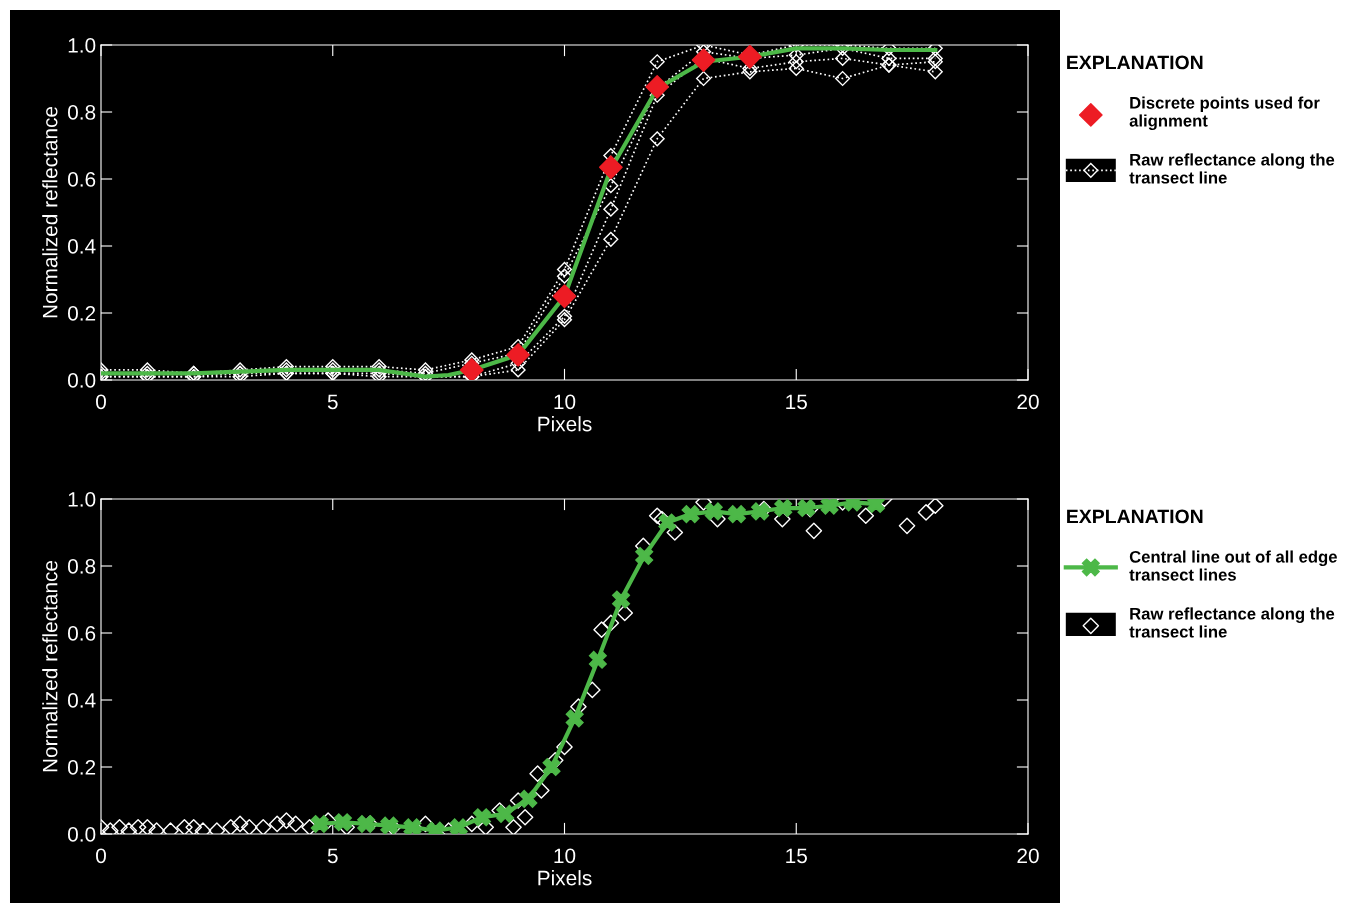 The width and height of the screenshot is (1364, 903). What do you see at coordinates (1233, 565) in the screenshot?
I see `legend-label: Central line out of all edge transect lines` at bounding box center [1233, 565].